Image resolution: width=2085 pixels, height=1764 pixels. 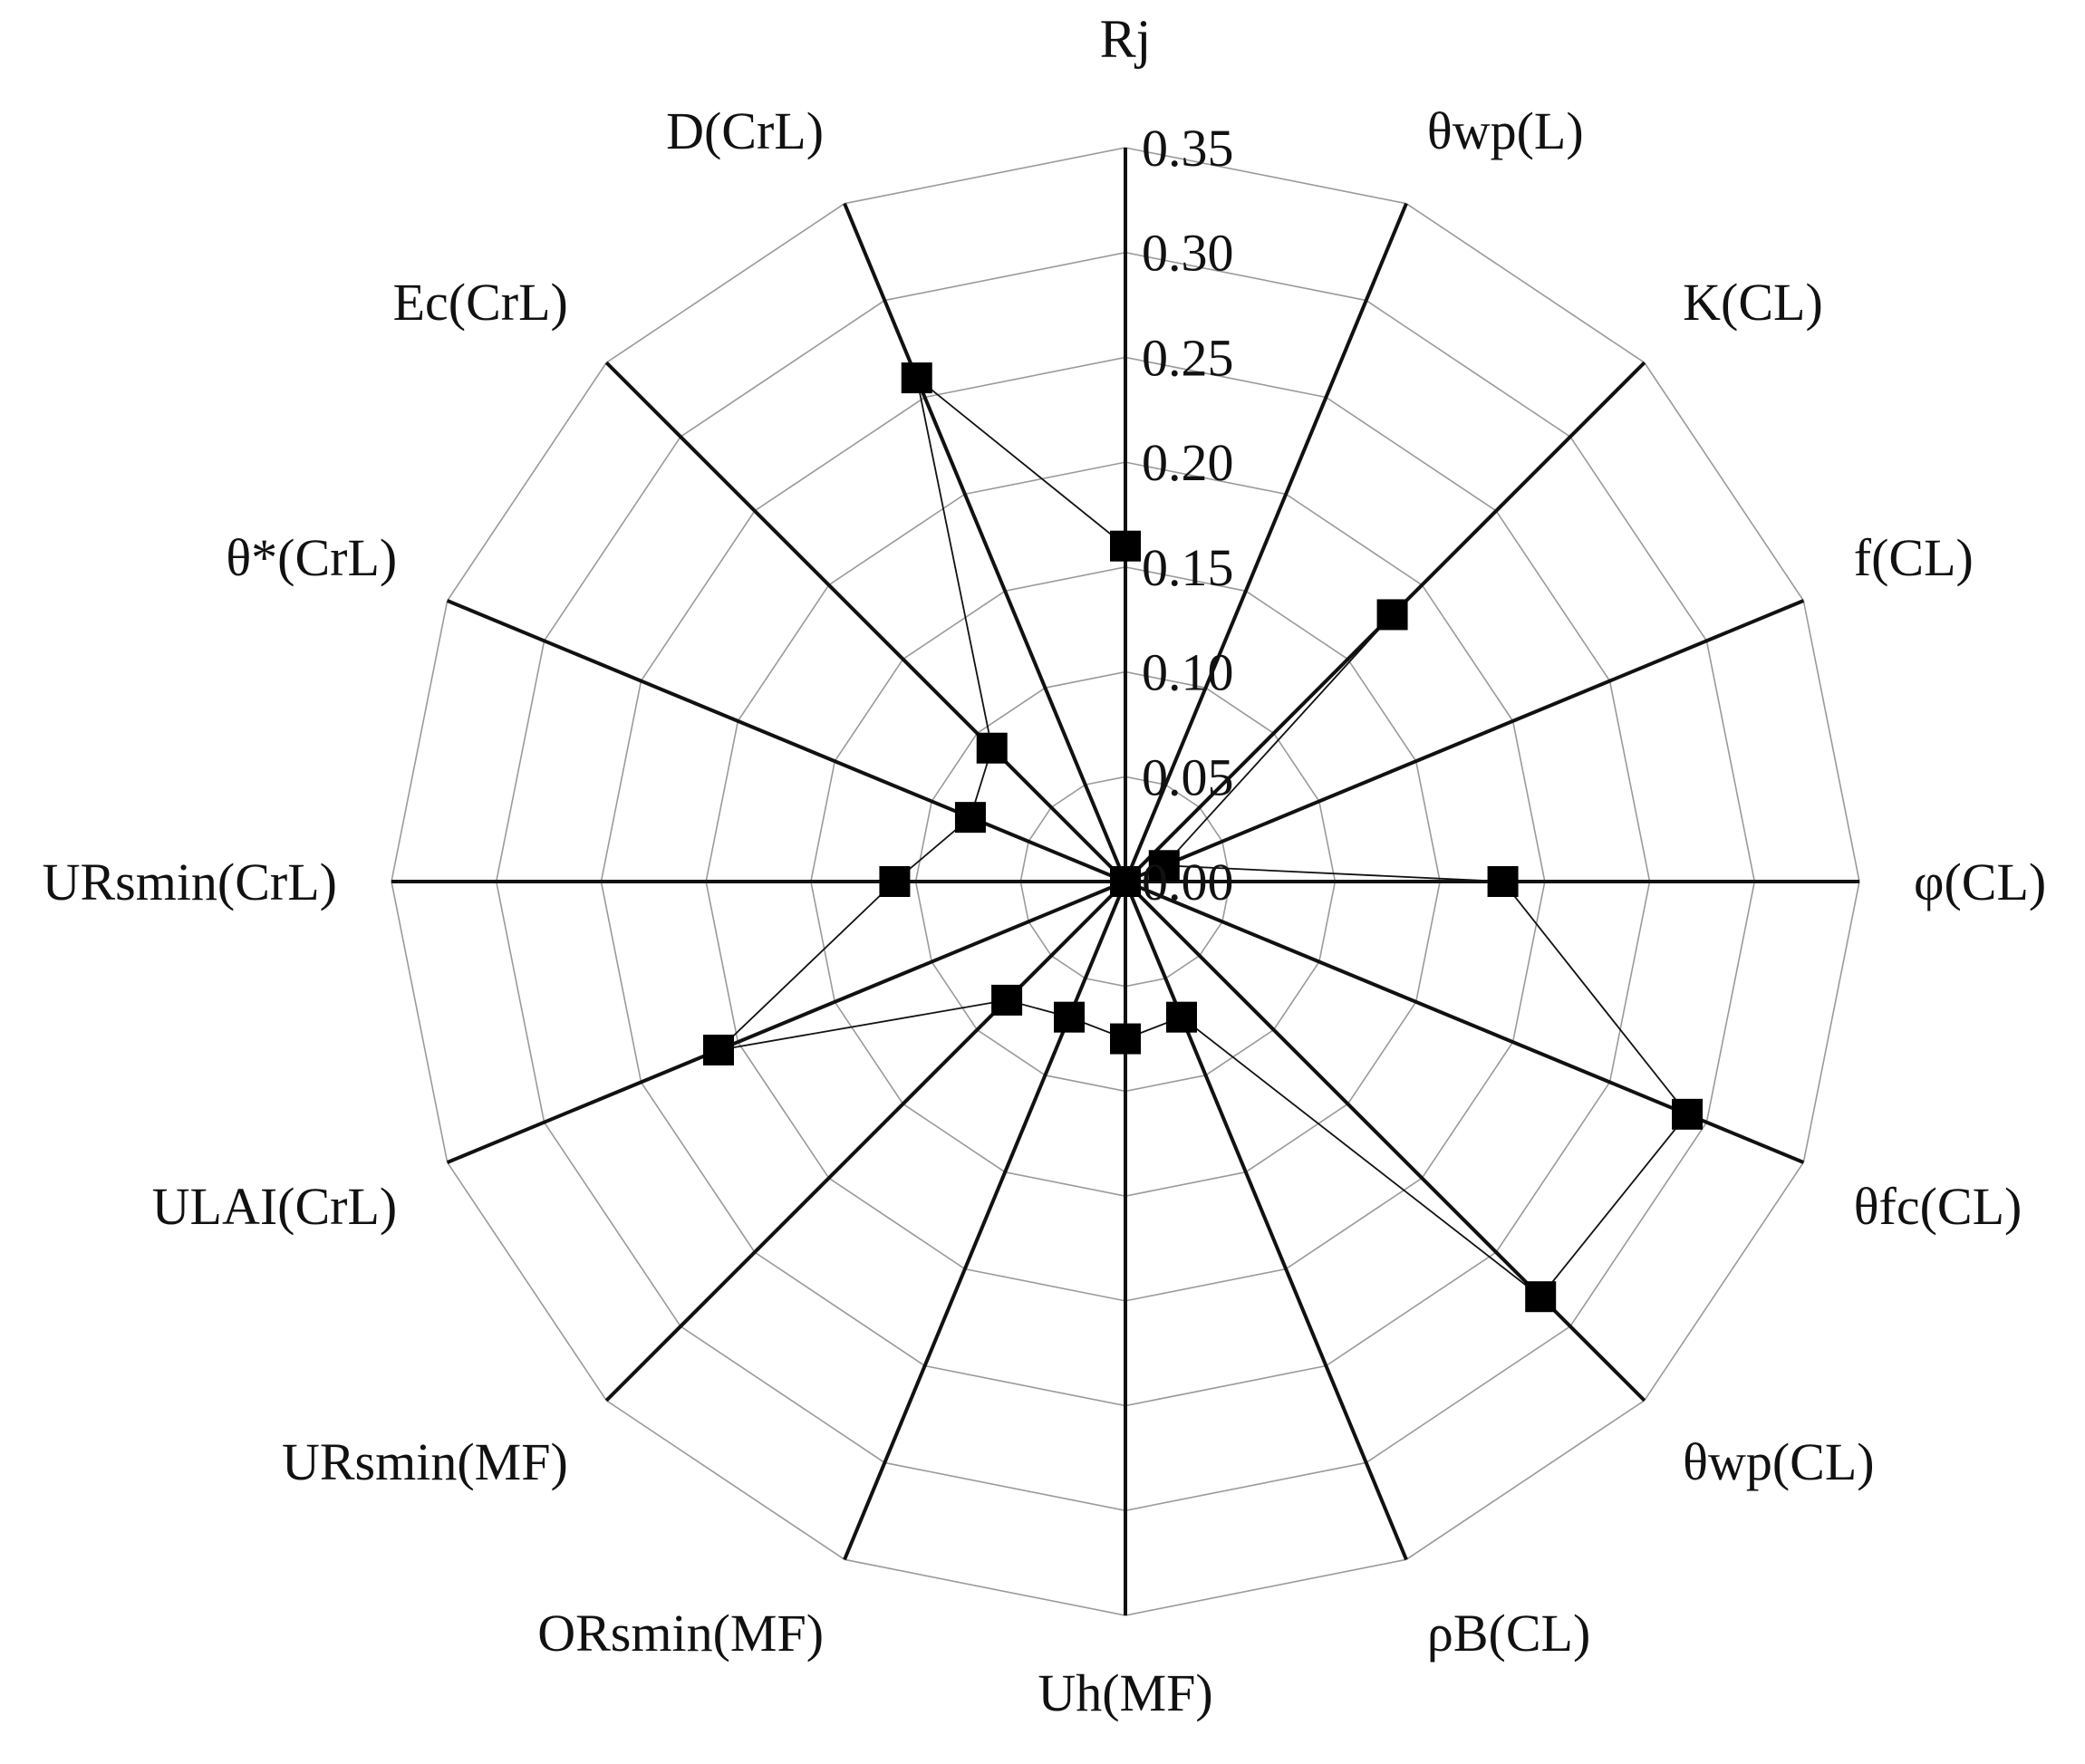 I want to click on category-label: Ec(CrL), so click(x=480, y=302).